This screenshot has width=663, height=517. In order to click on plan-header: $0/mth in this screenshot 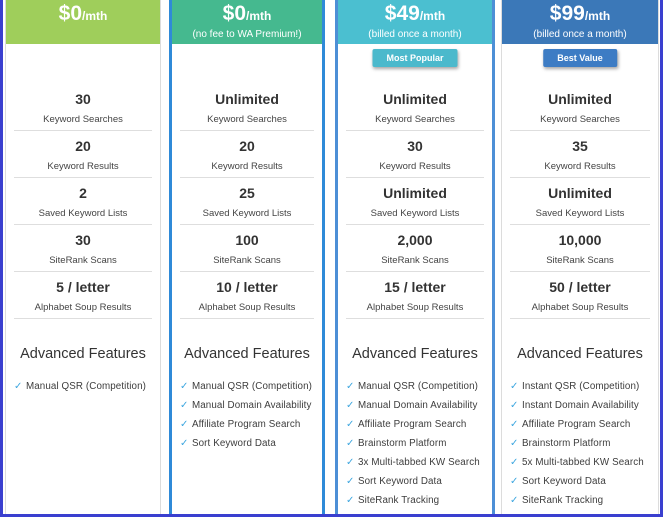, I will do `click(83, 22)`.